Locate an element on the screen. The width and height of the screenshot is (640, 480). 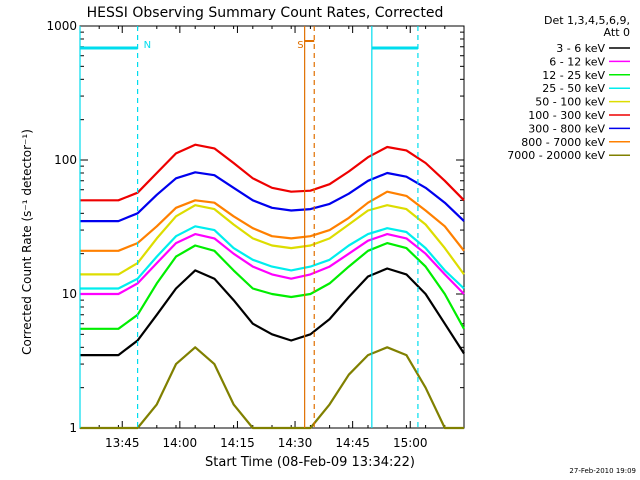
y-tick-label: 1000 is located at coordinates (61, 26).